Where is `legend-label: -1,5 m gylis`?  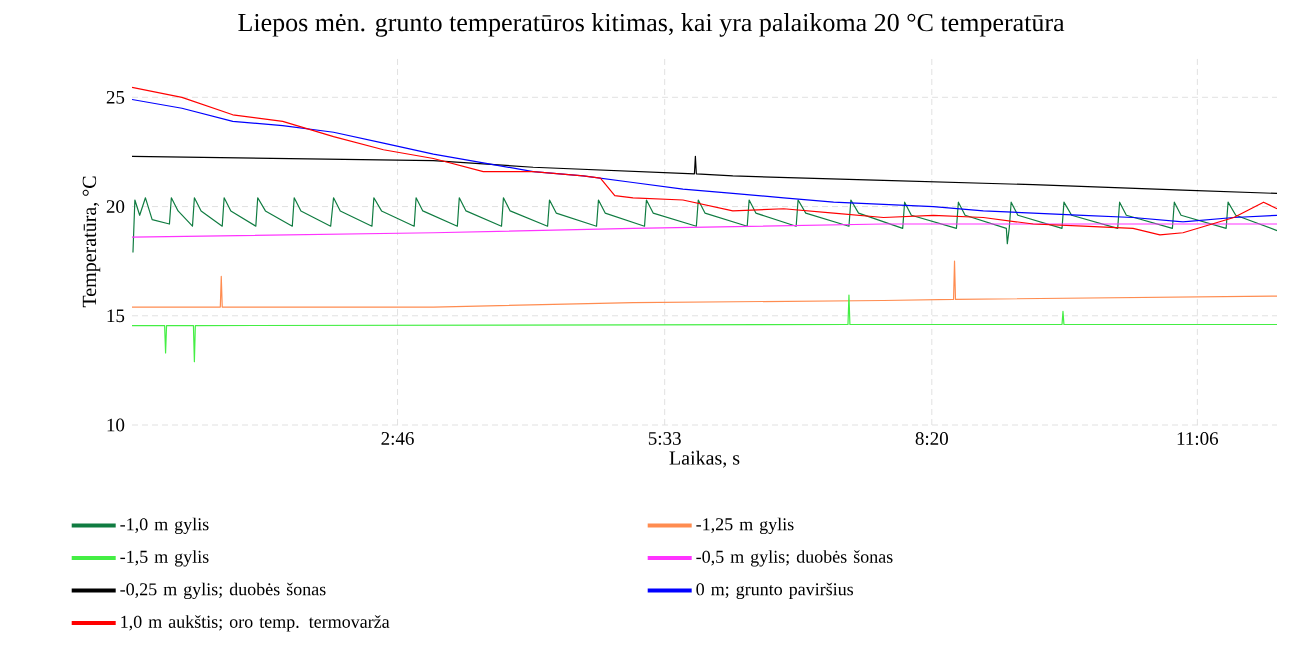
legend-label: -1,5 m gylis is located at coordinates (164, 558).